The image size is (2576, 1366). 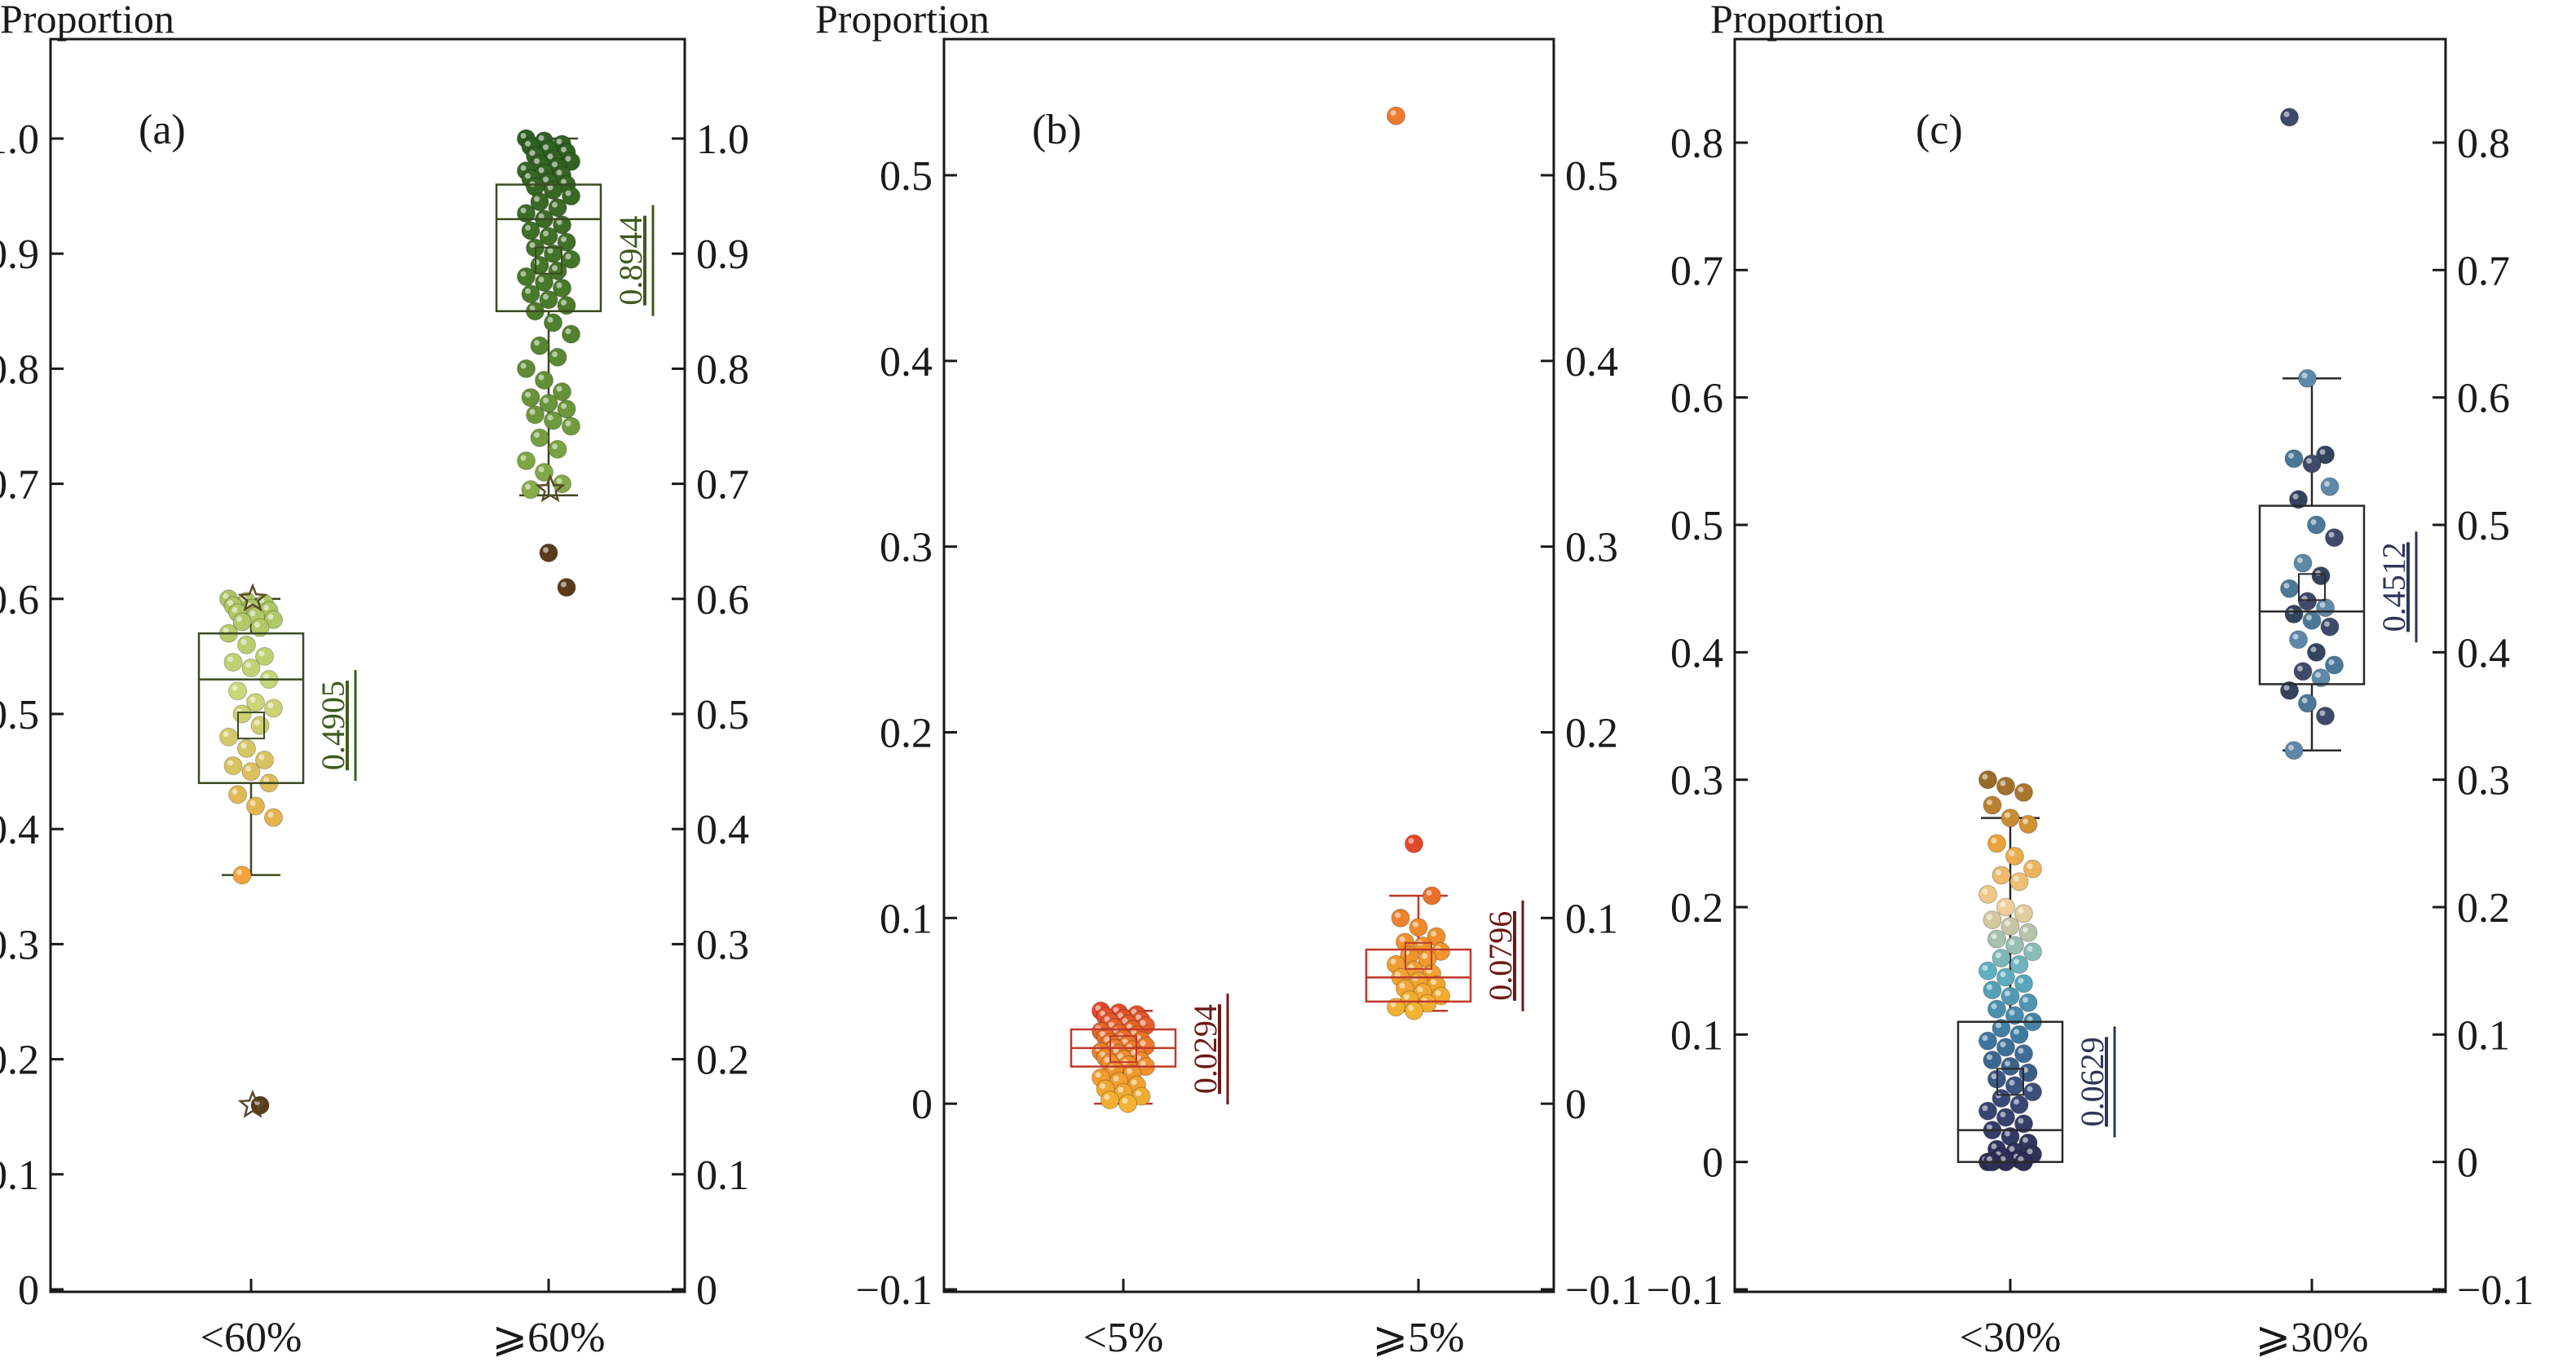 What do you see at coordinates (894, 1290) in the screenshot?
I see `ytick-label-left: −0.1` at bounding box center [894, 1290].